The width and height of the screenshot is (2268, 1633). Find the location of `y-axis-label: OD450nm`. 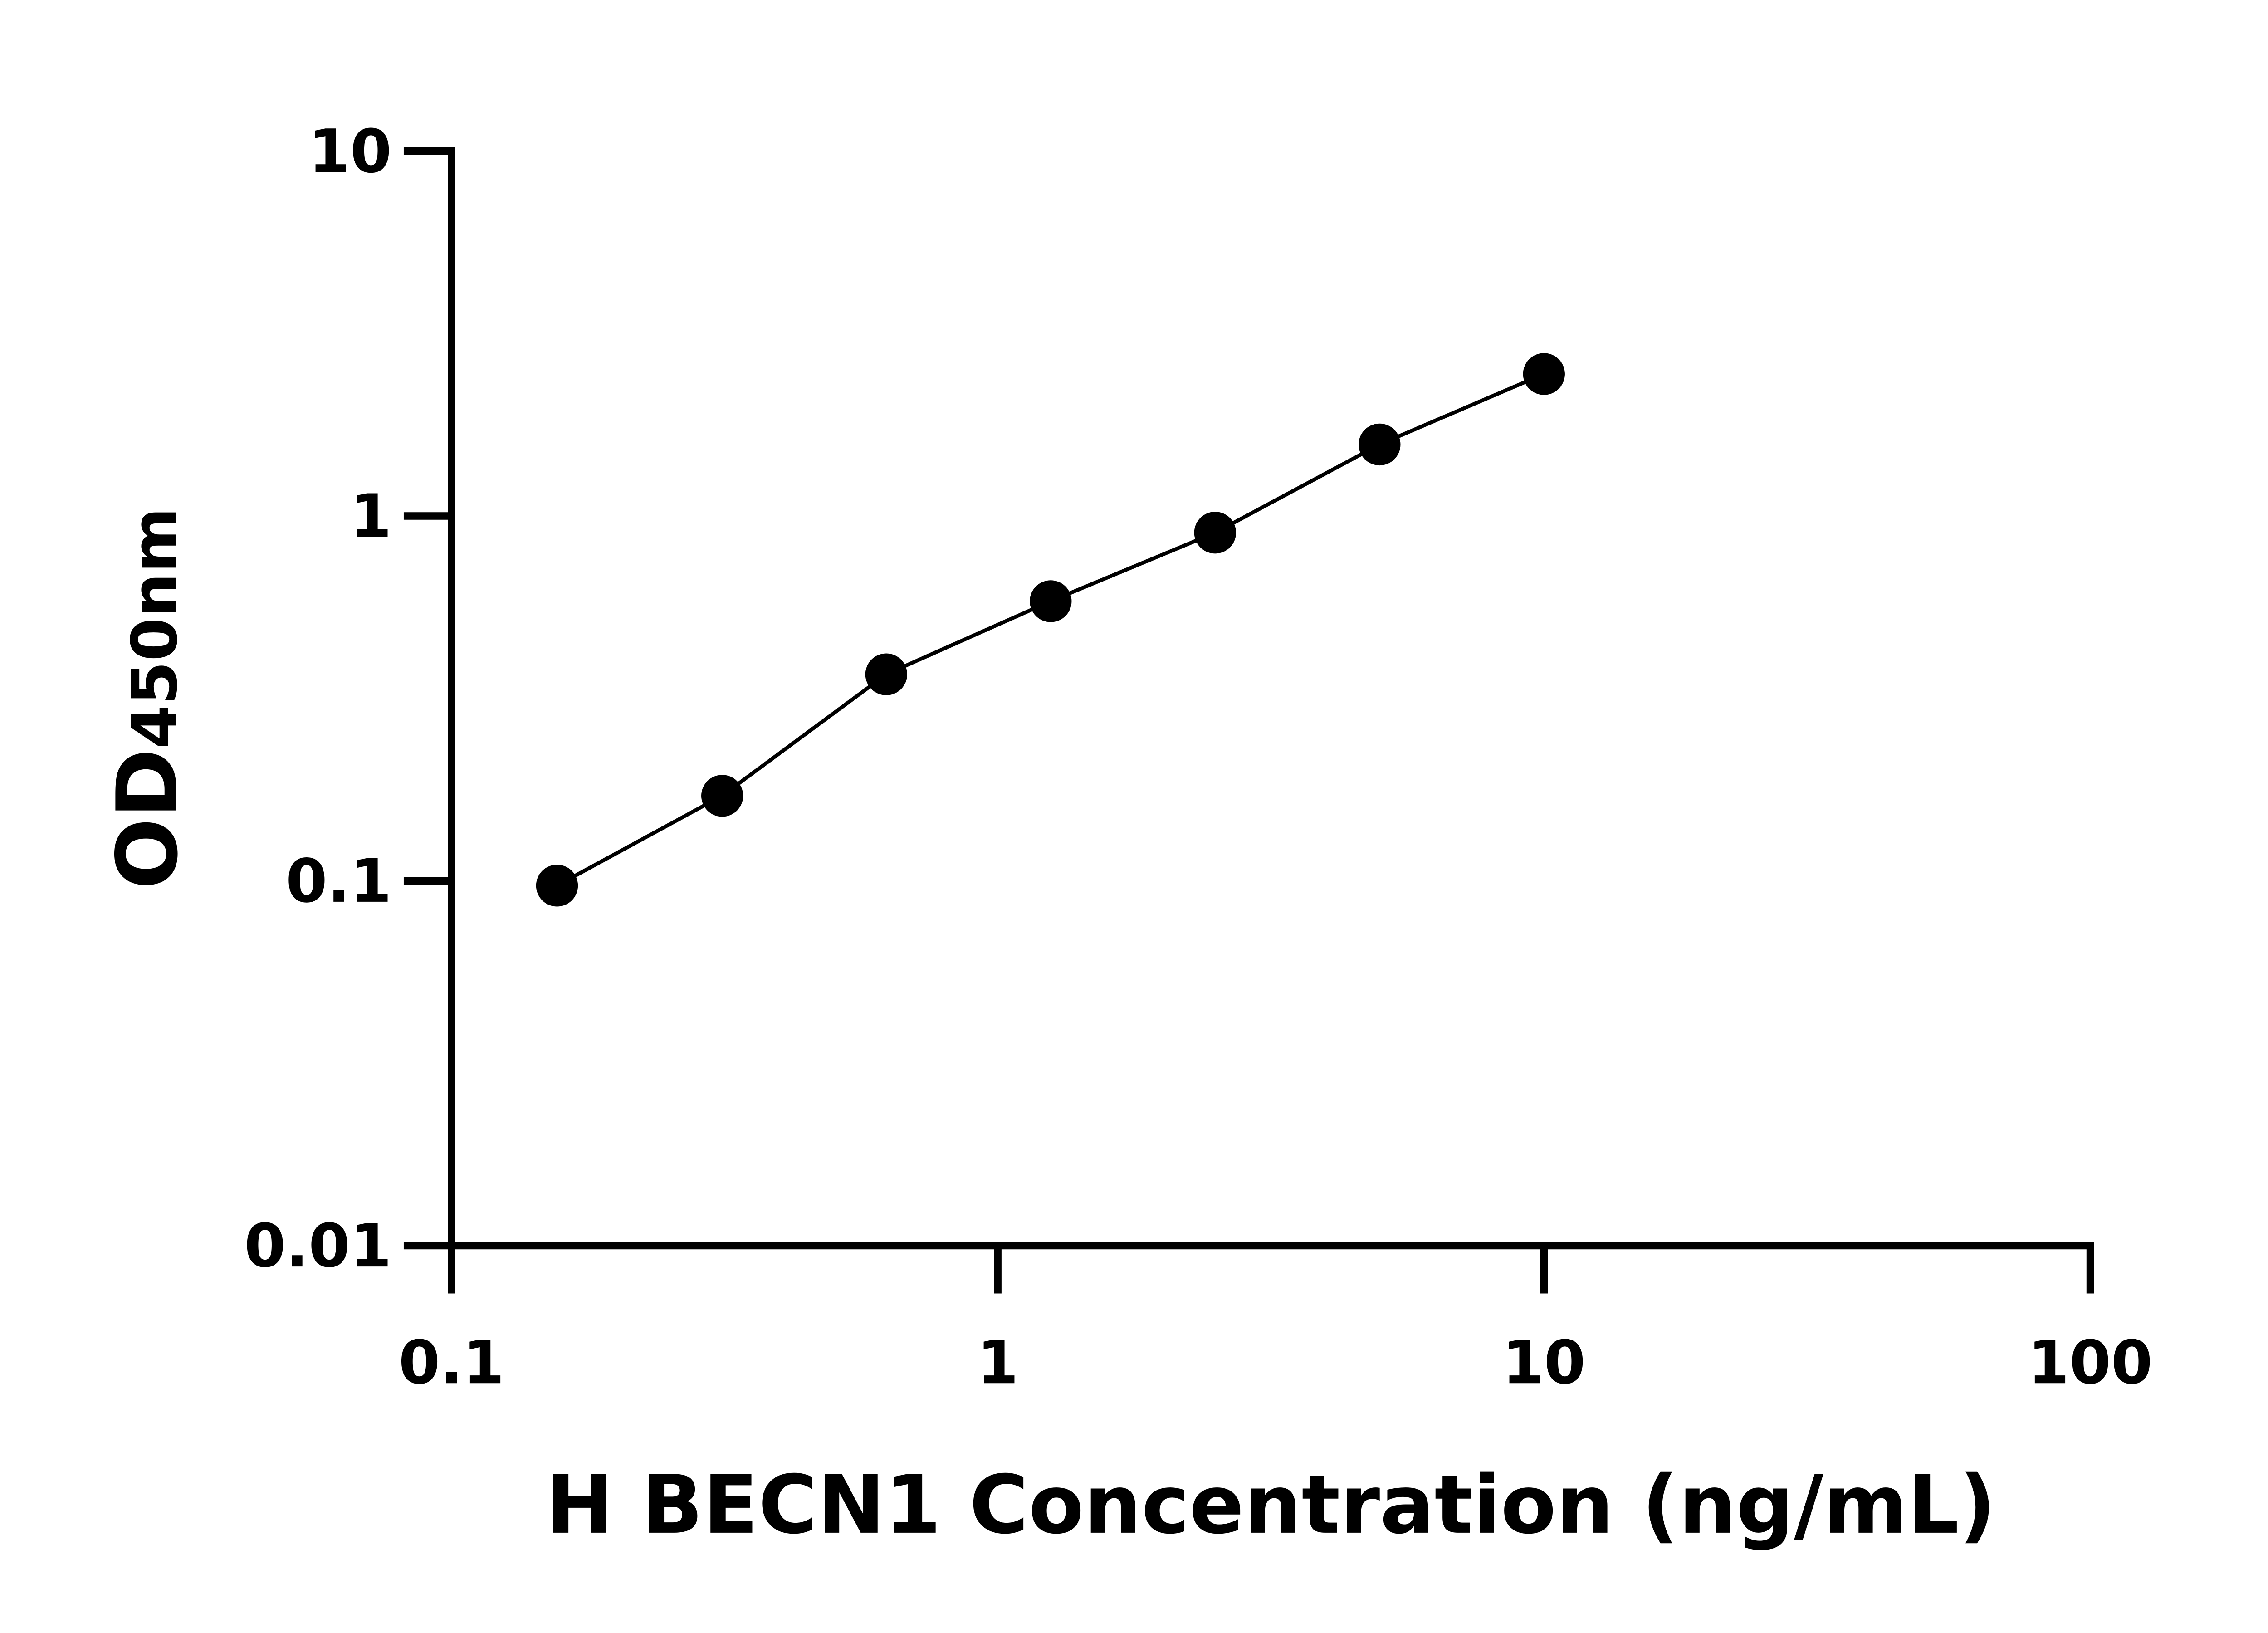

y-axis-label: OD450nm is located at coordinates (147, 699).